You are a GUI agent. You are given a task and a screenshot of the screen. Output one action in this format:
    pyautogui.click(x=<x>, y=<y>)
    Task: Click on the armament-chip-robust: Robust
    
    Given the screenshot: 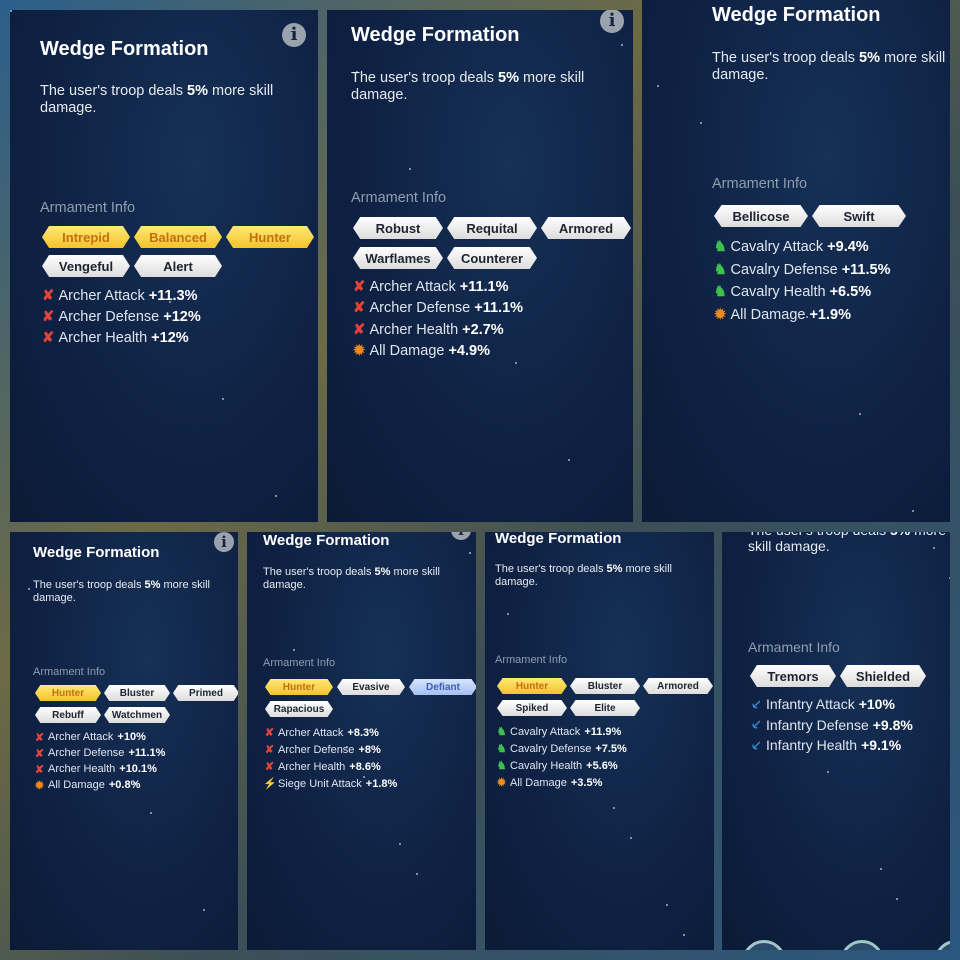 What is the action you would take?
    pyautogui.click(x=398, y=228)
    